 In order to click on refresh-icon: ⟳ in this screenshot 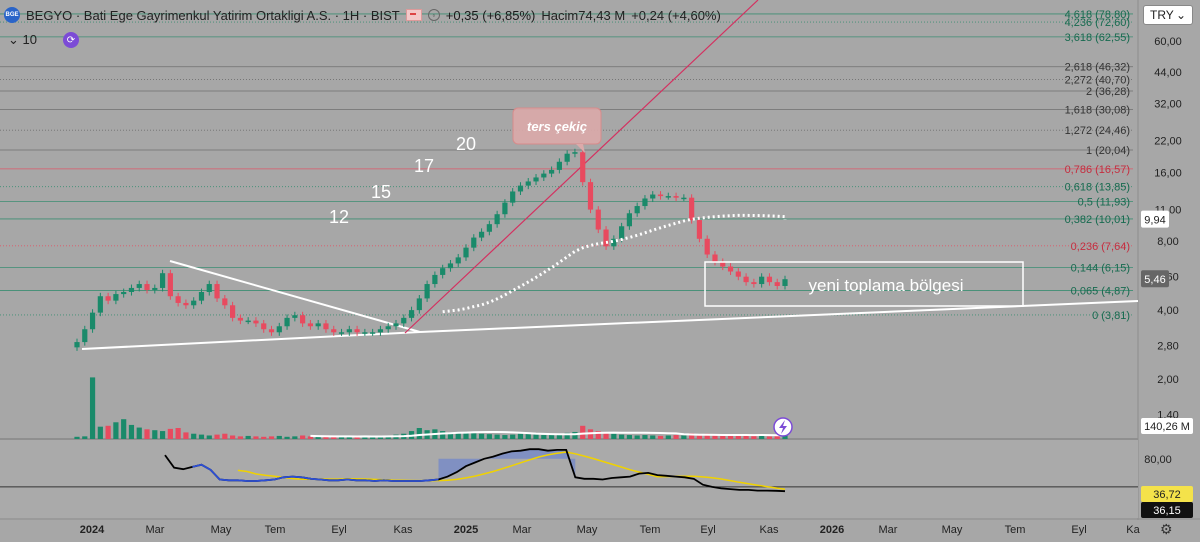, I will do `click(71, 40)`.